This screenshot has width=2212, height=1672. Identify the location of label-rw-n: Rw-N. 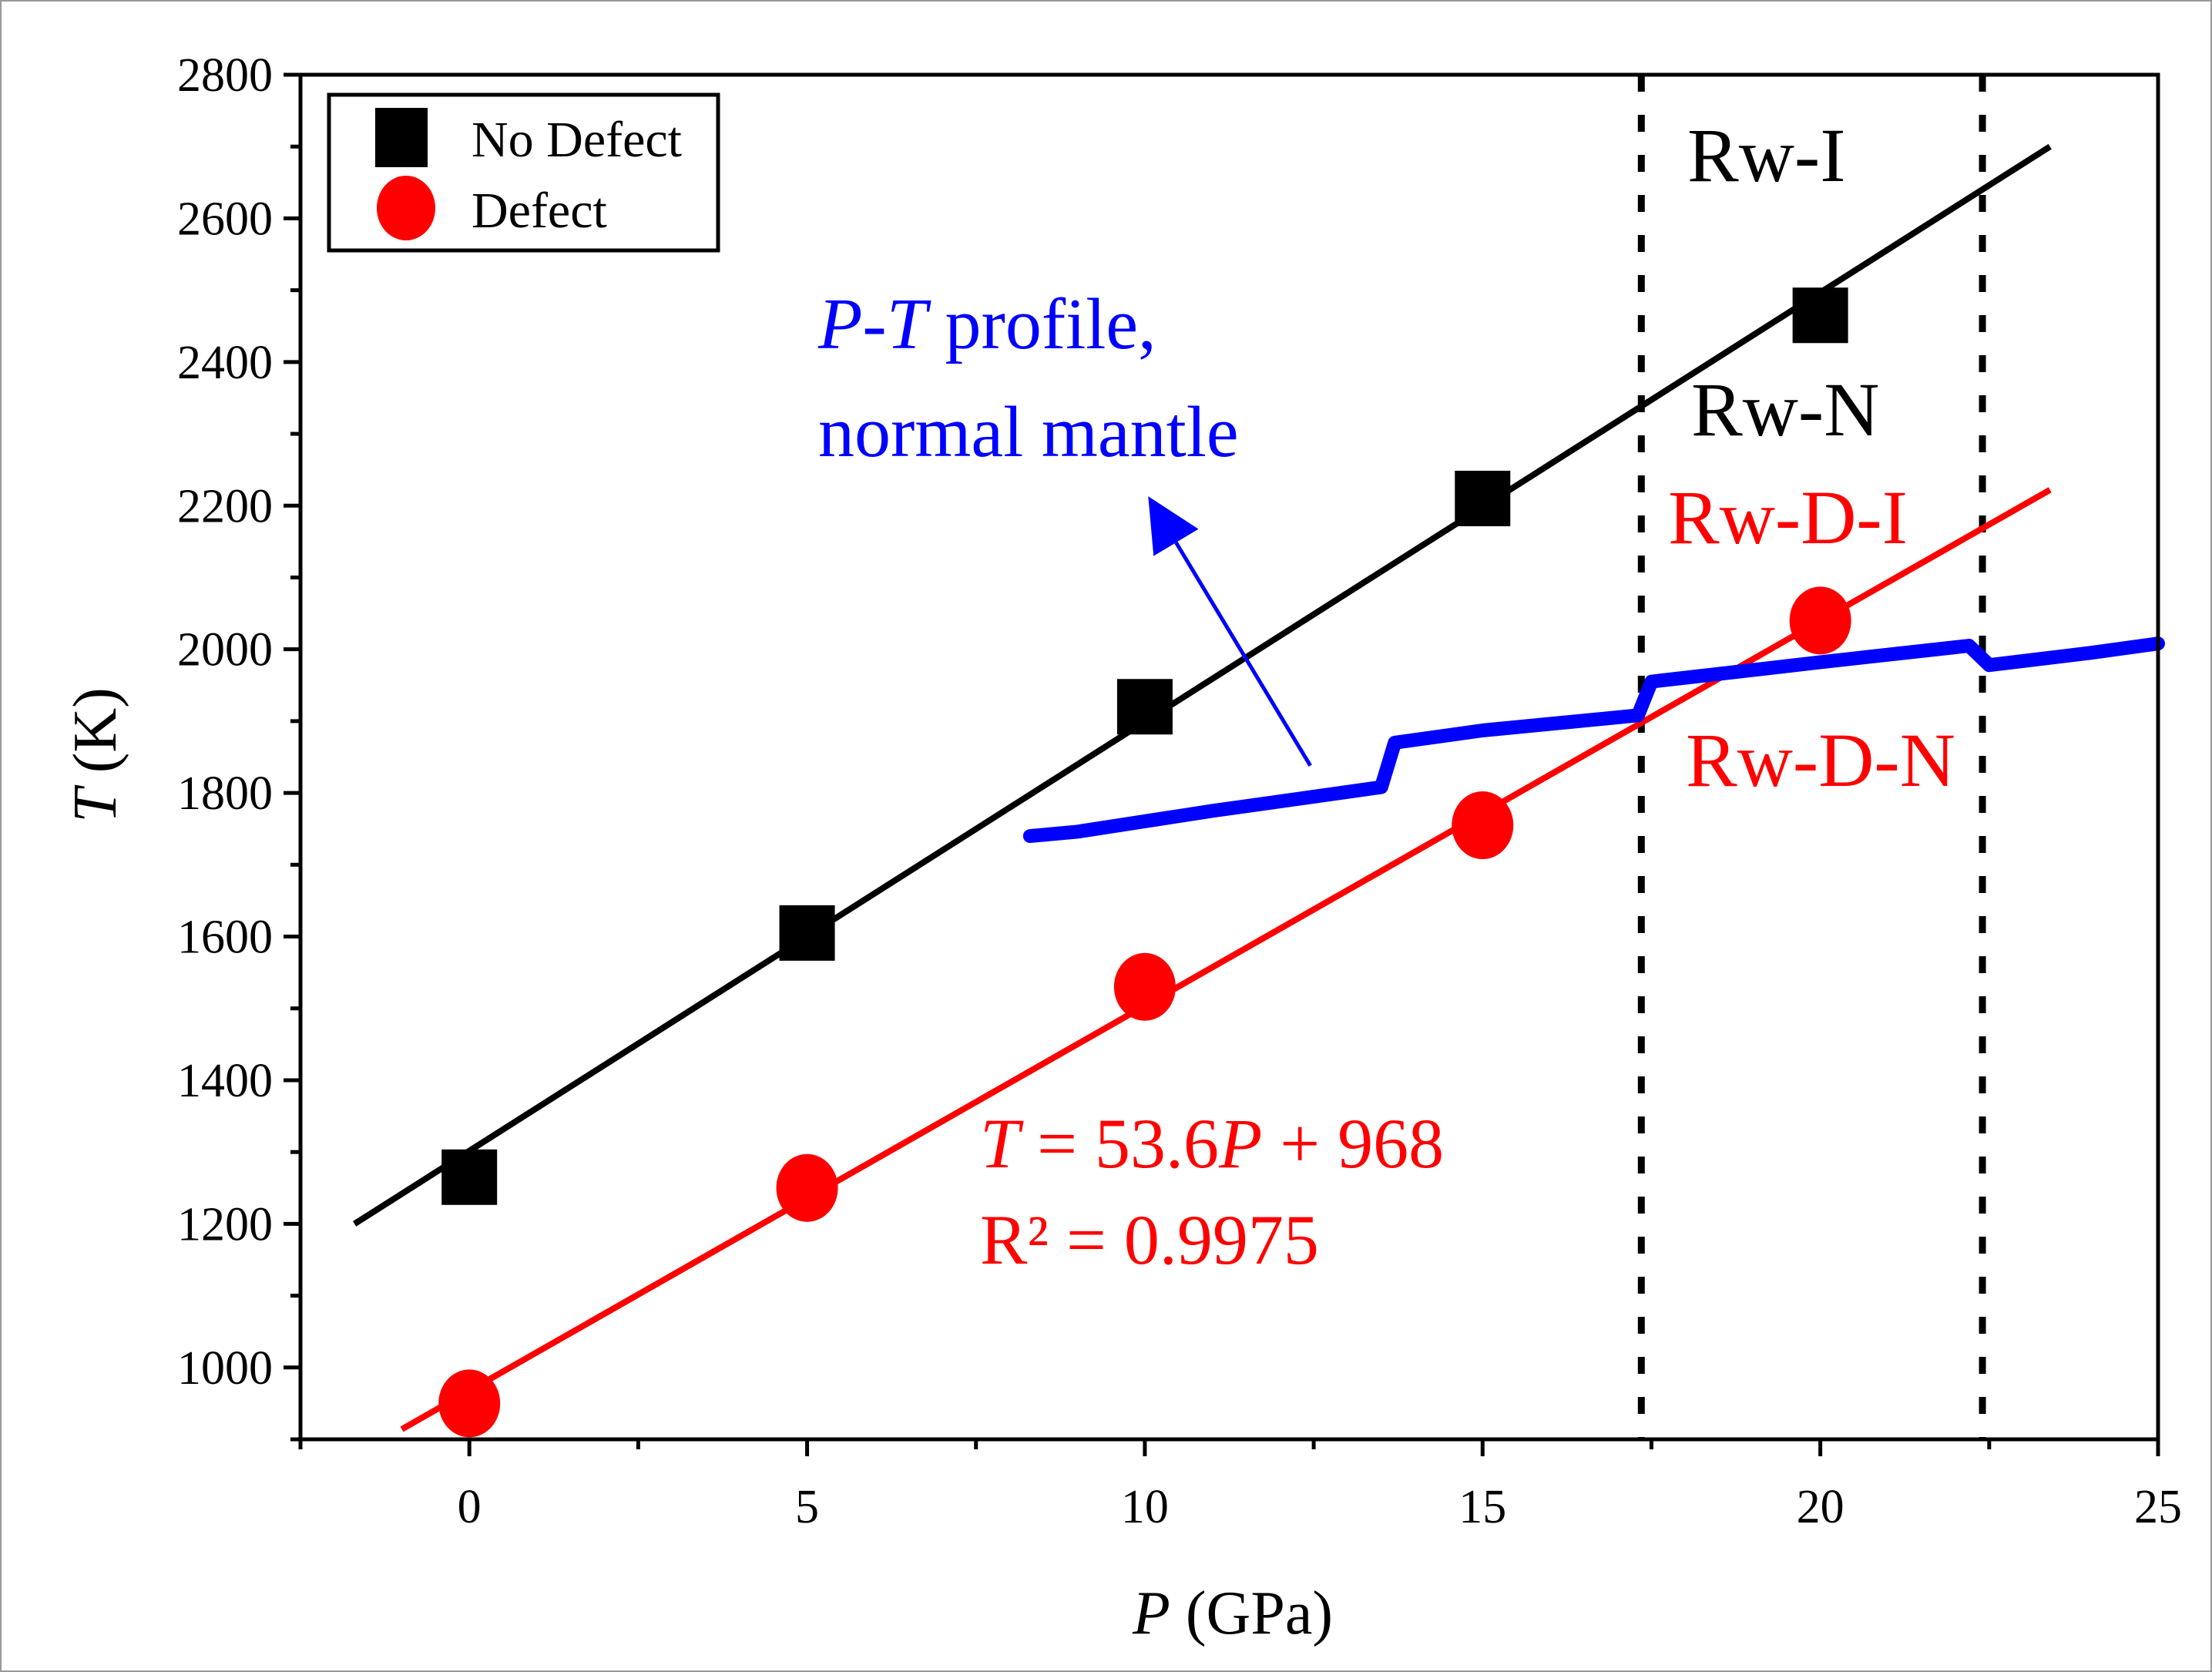
(1785, 409).